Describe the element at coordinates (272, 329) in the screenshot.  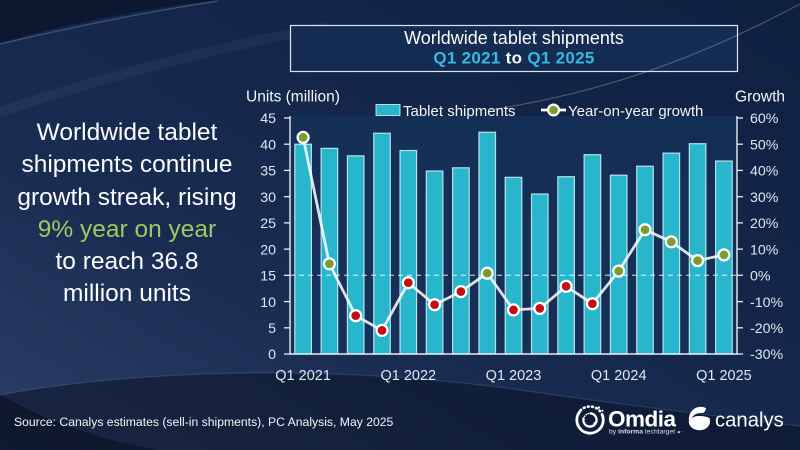
I see `svg-text: 5` at that location.